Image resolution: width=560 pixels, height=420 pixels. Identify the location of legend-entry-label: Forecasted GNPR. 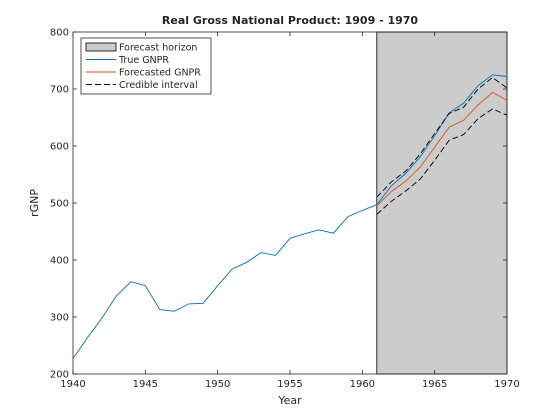
(160, 73).